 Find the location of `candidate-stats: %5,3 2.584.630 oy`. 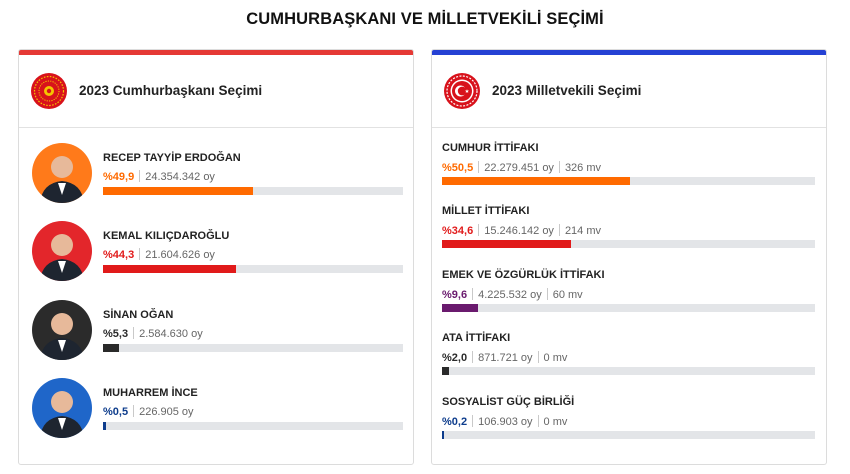

candidate-stats: %5,3 2.584.630 oy is located at coordinates (153, 333).